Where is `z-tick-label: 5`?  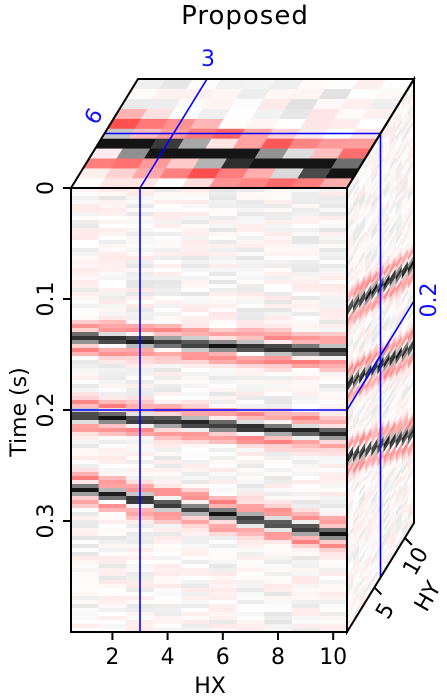
z-tick-label: 5 is located at coordinates (385, 611).